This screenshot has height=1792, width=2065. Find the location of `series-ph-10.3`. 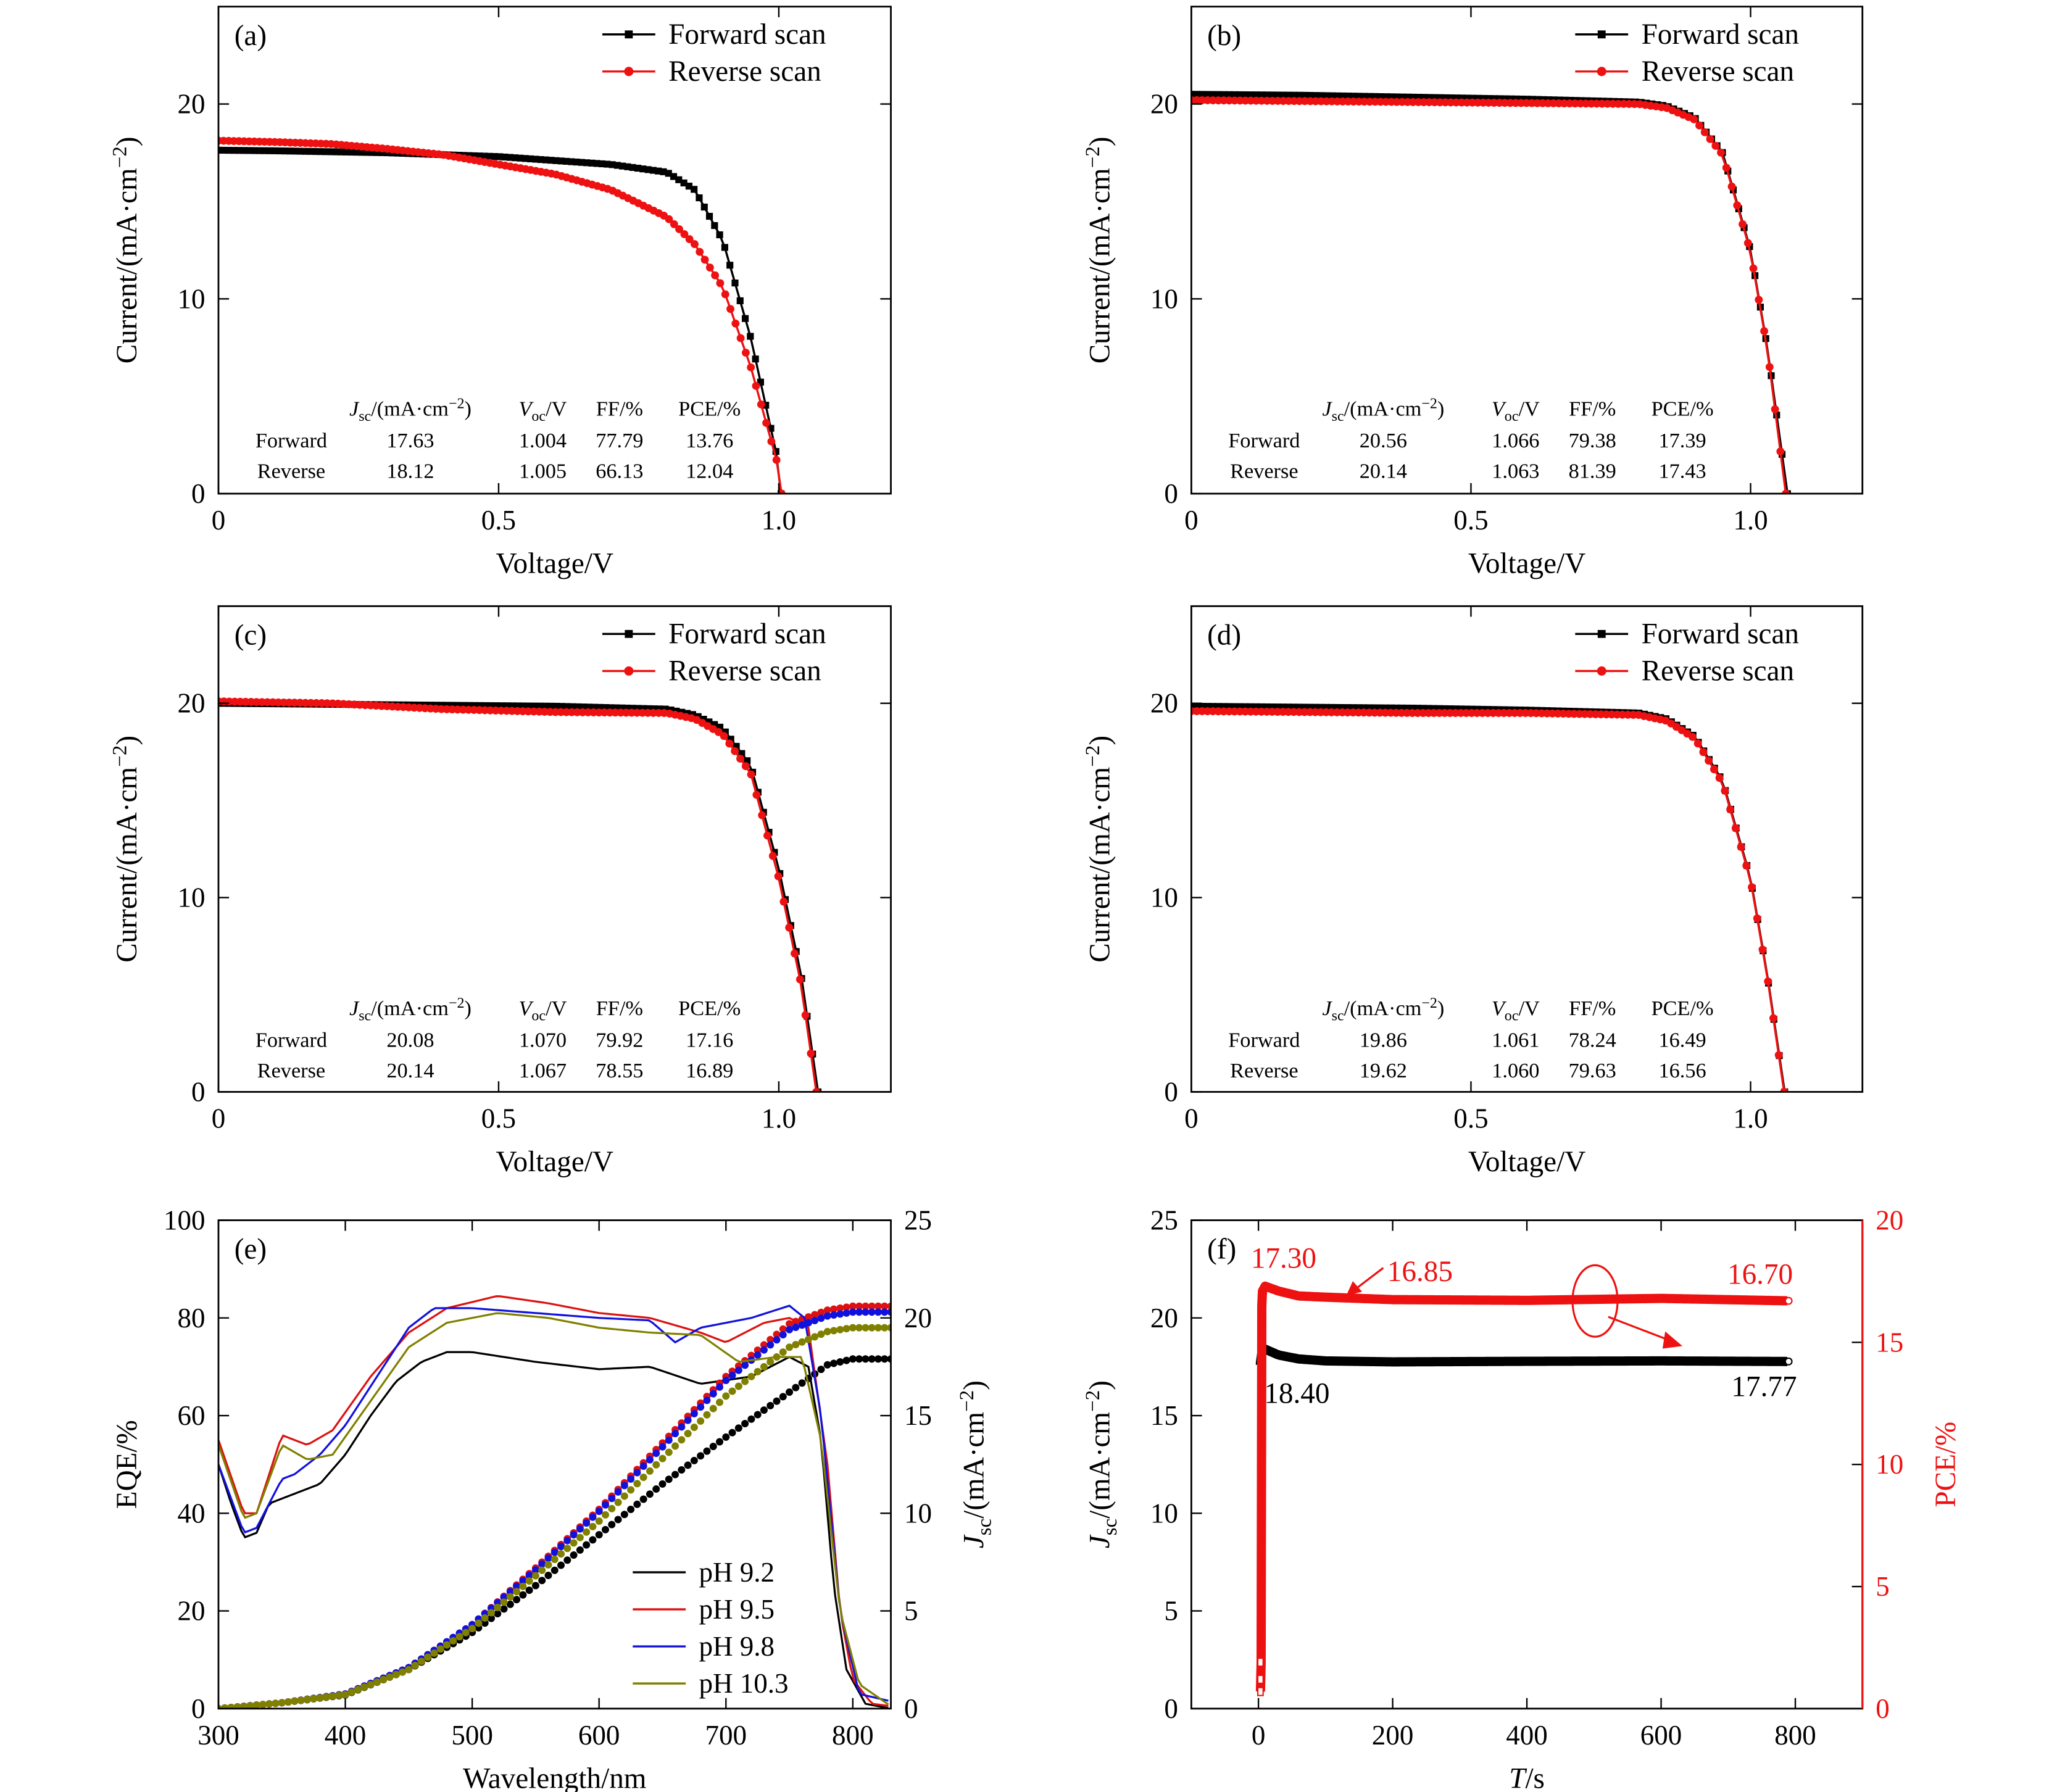

series-ph-10.3 is located at coordinates (554, 1510).